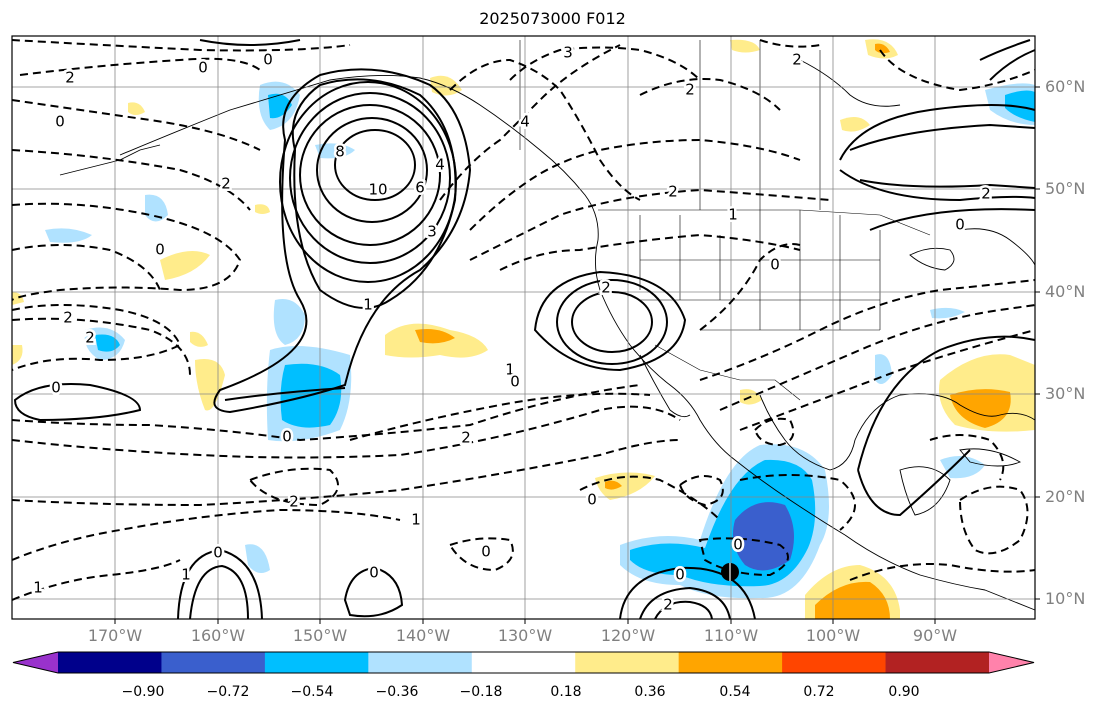  Describe the element at coordinates (850, 83) in the screenshot. I see `coastline-hudson` at that location.